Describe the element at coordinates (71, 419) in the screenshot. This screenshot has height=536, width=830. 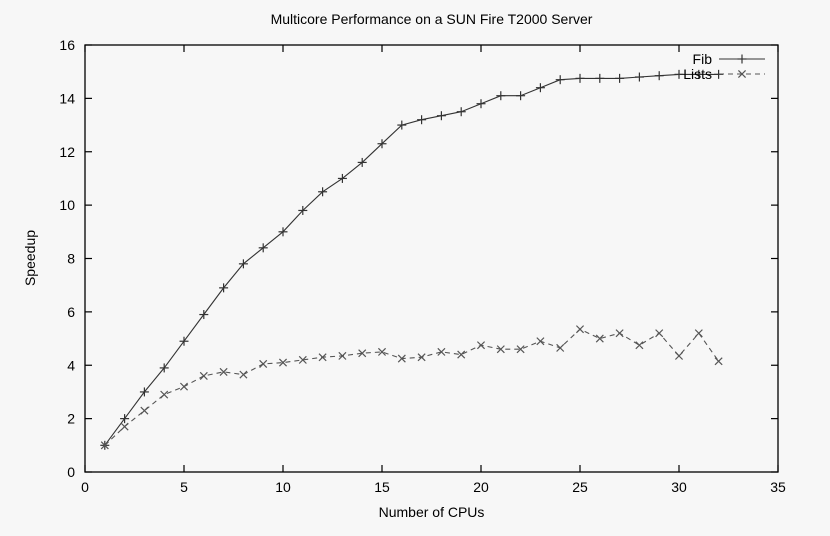
I see `y-tick-label: 2` at that location.